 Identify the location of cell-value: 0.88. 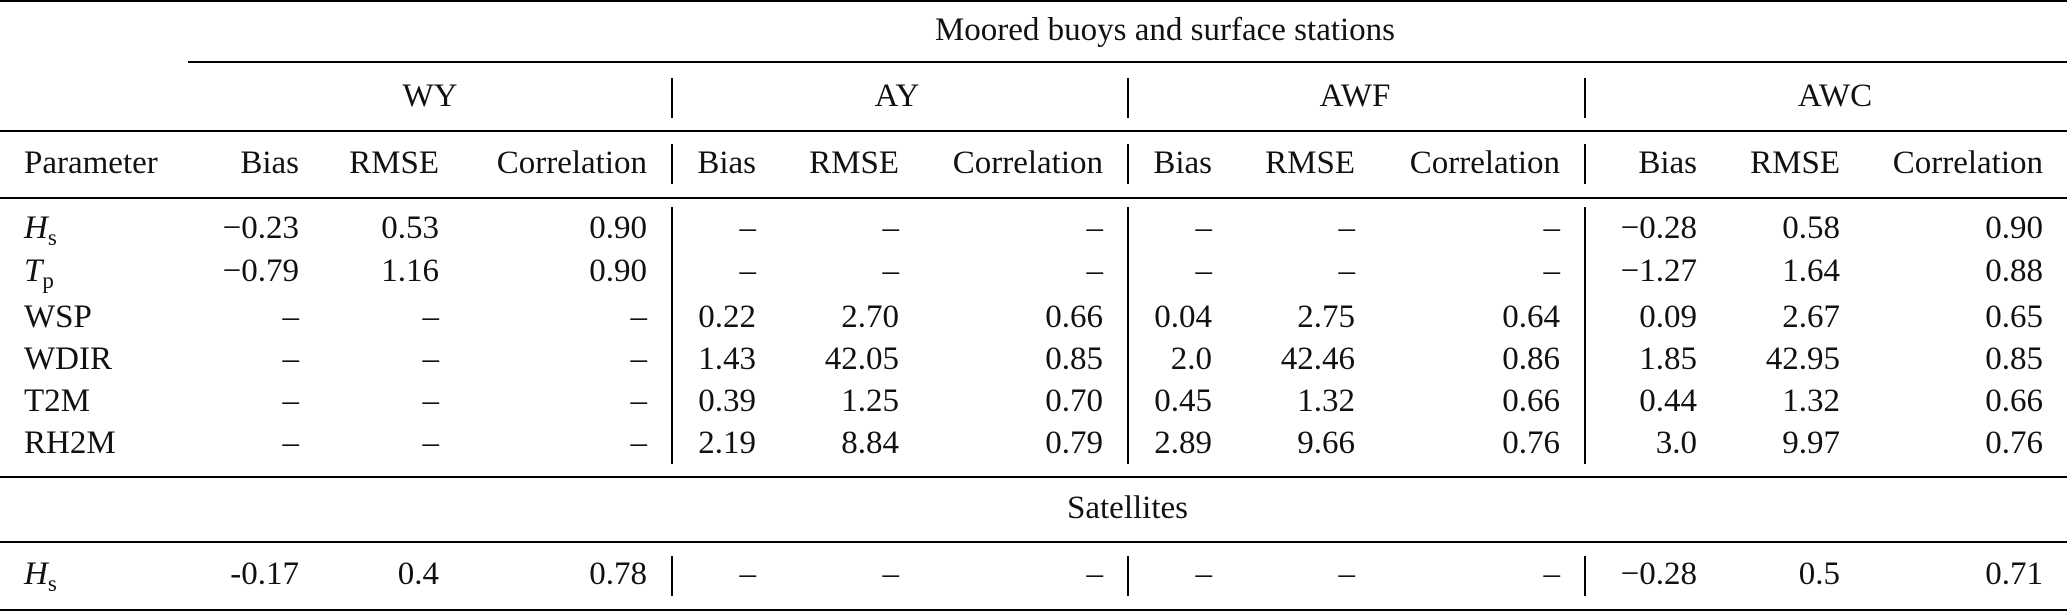
(2014, 271).